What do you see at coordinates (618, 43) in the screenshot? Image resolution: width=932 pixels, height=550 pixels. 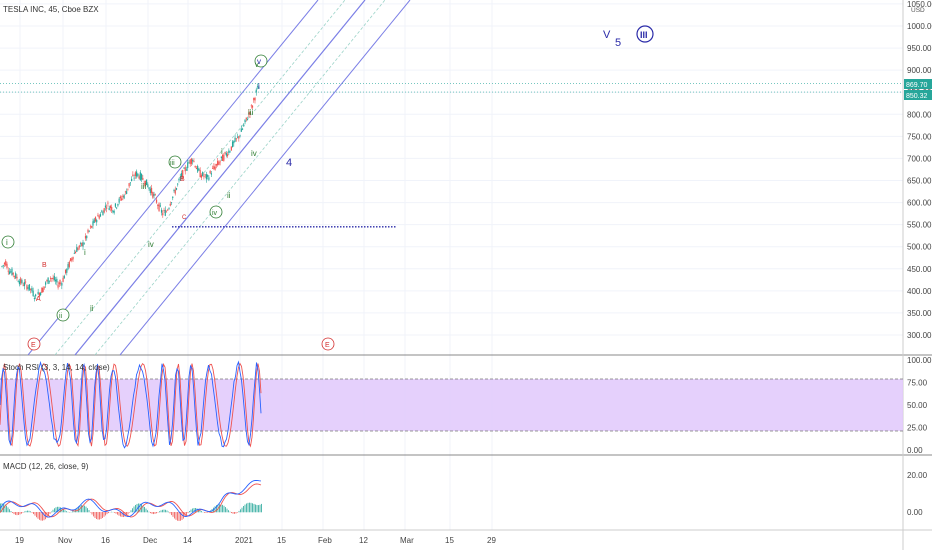 I see `wave-5-label: 5` at bounding box center [618, 43].